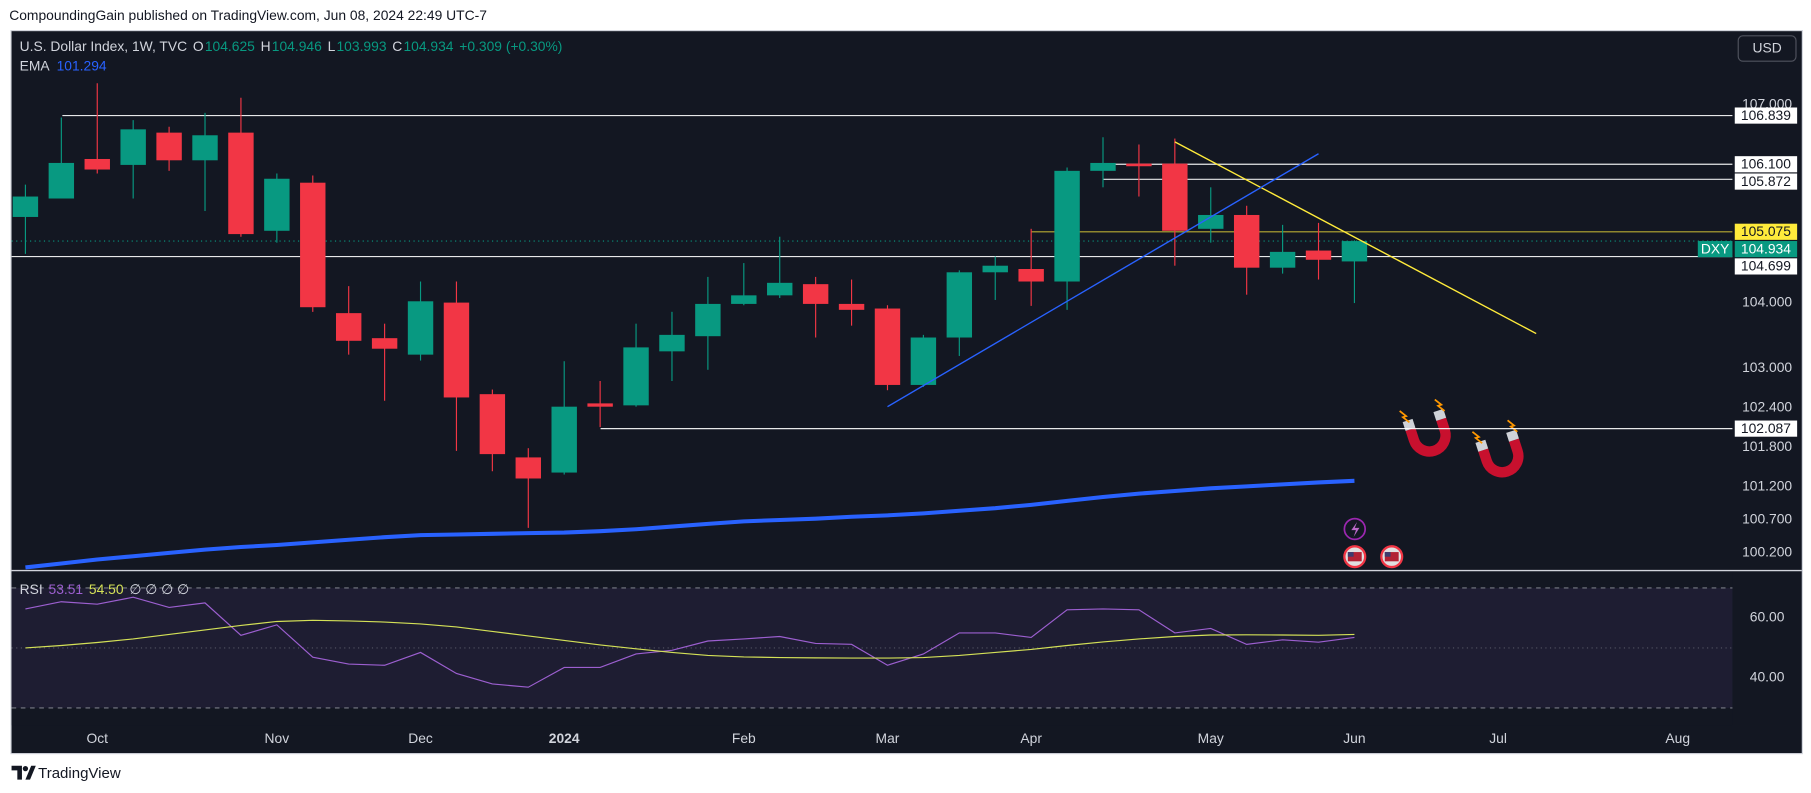  What do you see at coordinates (1766, 181) in the screenshot?
I see `level-label: 105.872` at bounding box center [1766, 181].